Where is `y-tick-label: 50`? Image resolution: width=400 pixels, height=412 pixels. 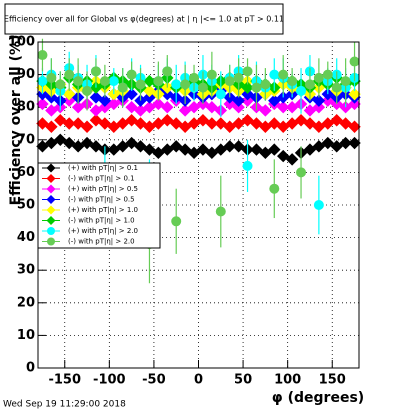
y-tick-label: 50 is located at coordinates (26, 205).